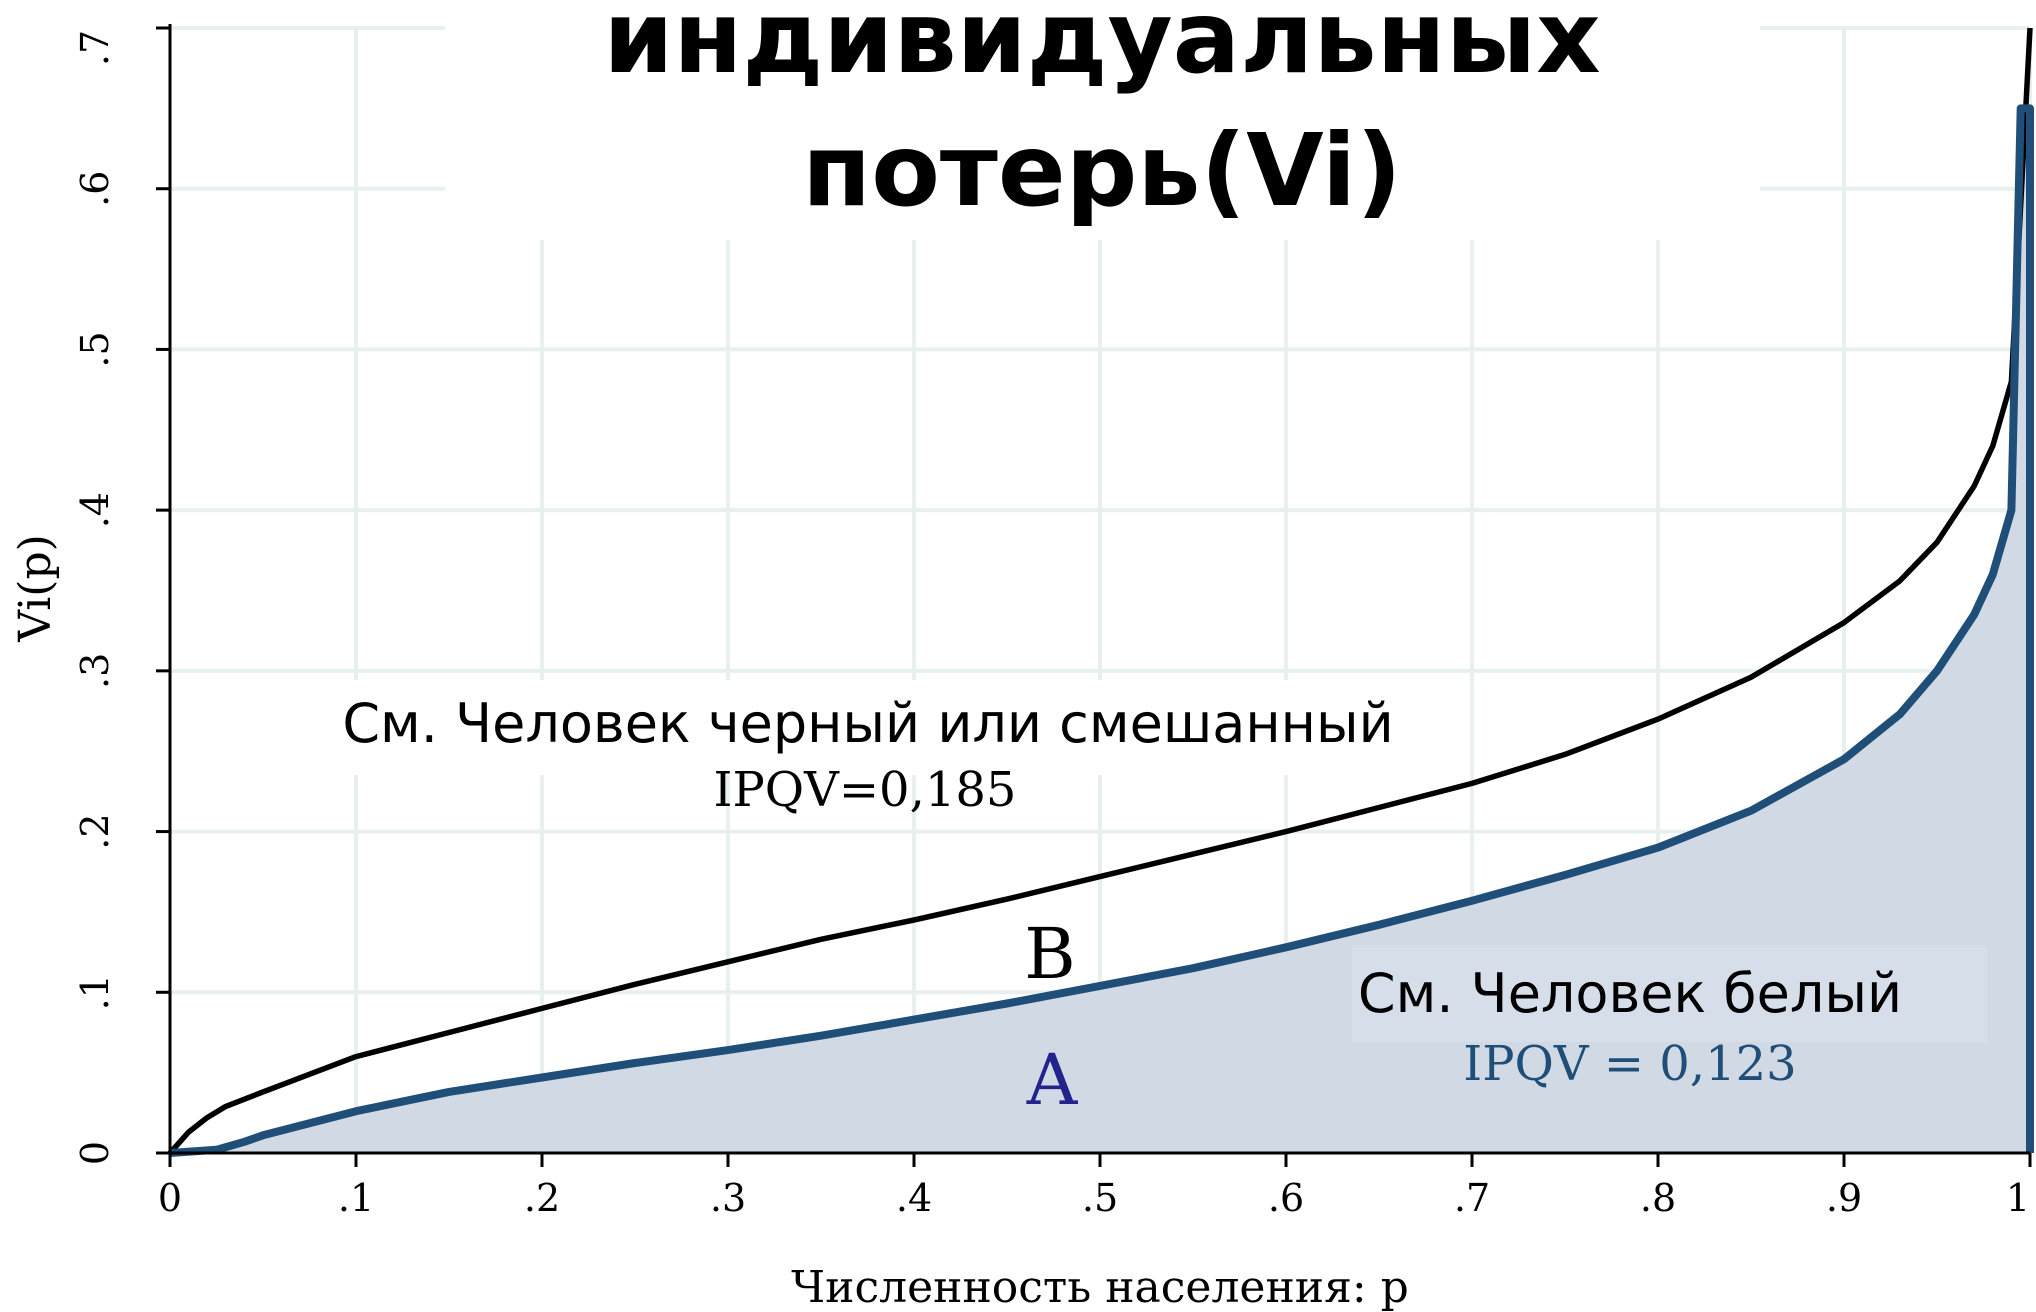 The image size is (2036, 1312). I want to click on x-tick-label: 0, so click(170, 1198).